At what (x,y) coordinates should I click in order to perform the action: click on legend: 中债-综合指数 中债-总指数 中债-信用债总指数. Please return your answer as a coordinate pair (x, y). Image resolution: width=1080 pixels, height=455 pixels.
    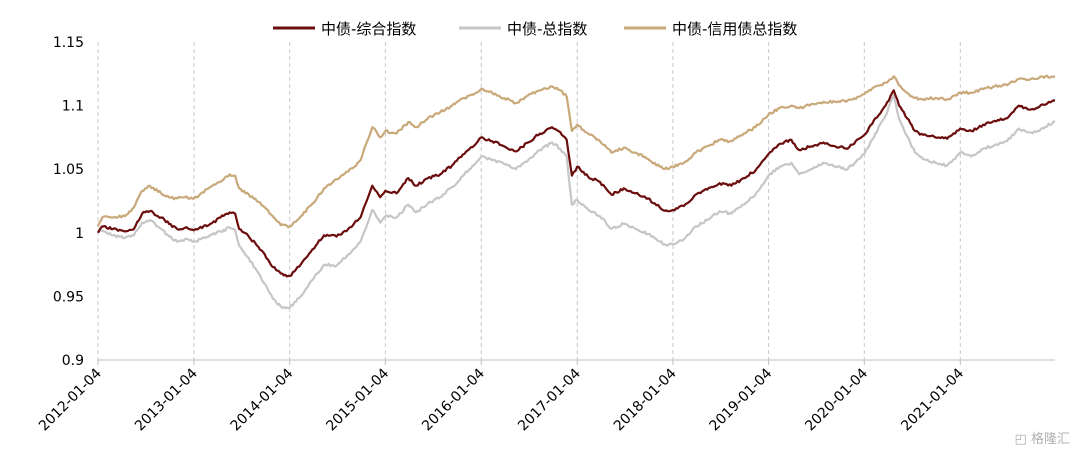
    Looking at the image, I should click on (535, 29).